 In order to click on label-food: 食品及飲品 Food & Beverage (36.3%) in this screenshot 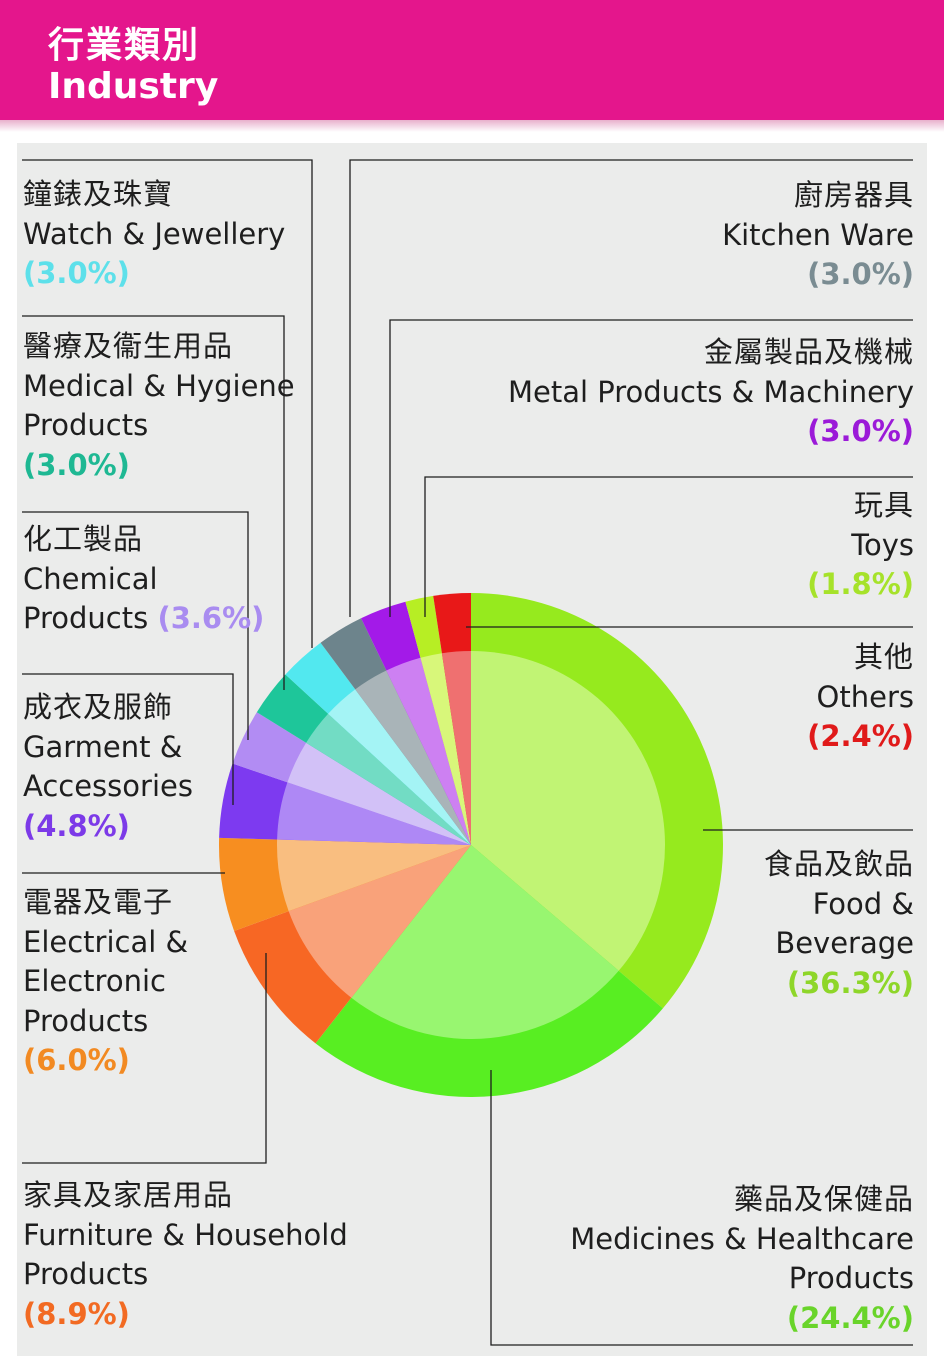, I will do `click(839, 924)`.